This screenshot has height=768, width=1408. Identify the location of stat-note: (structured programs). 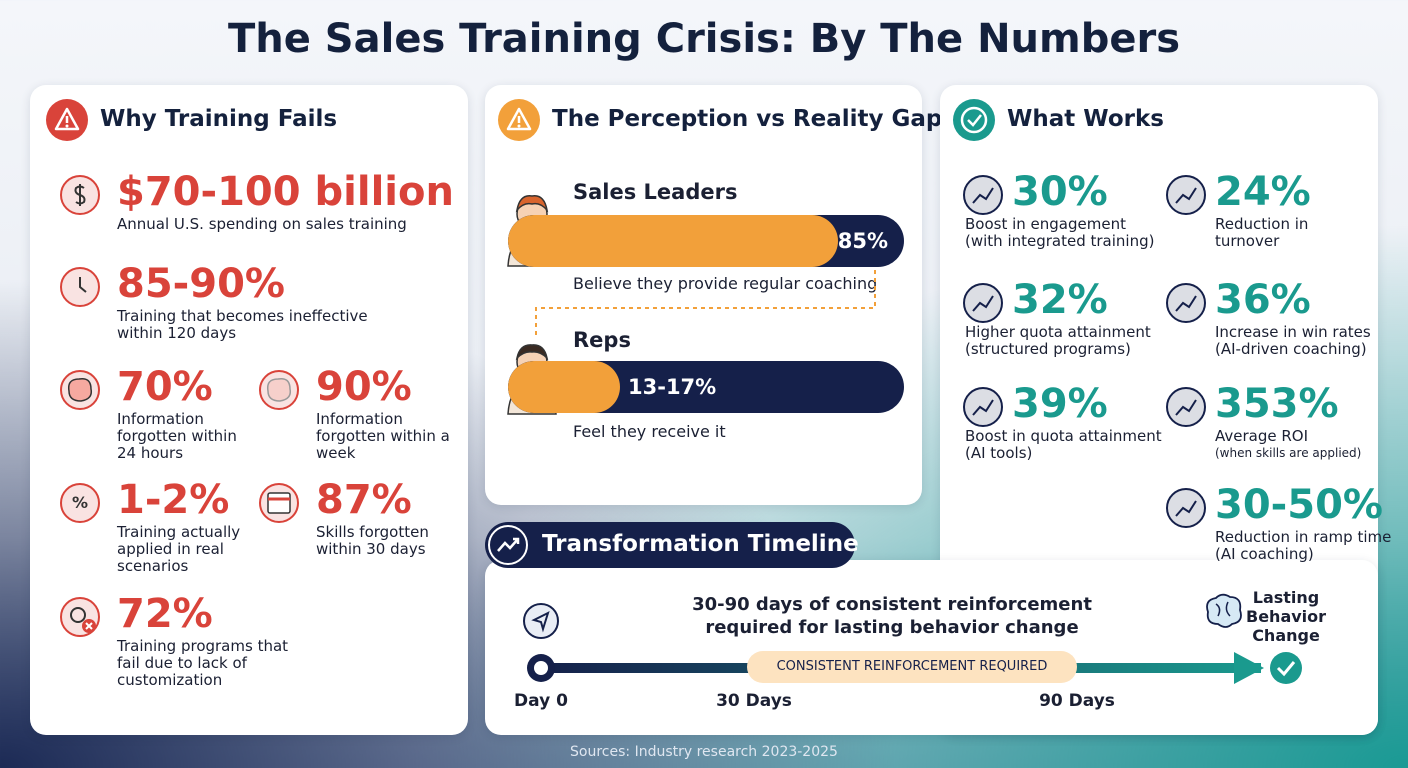
(1048, 349).